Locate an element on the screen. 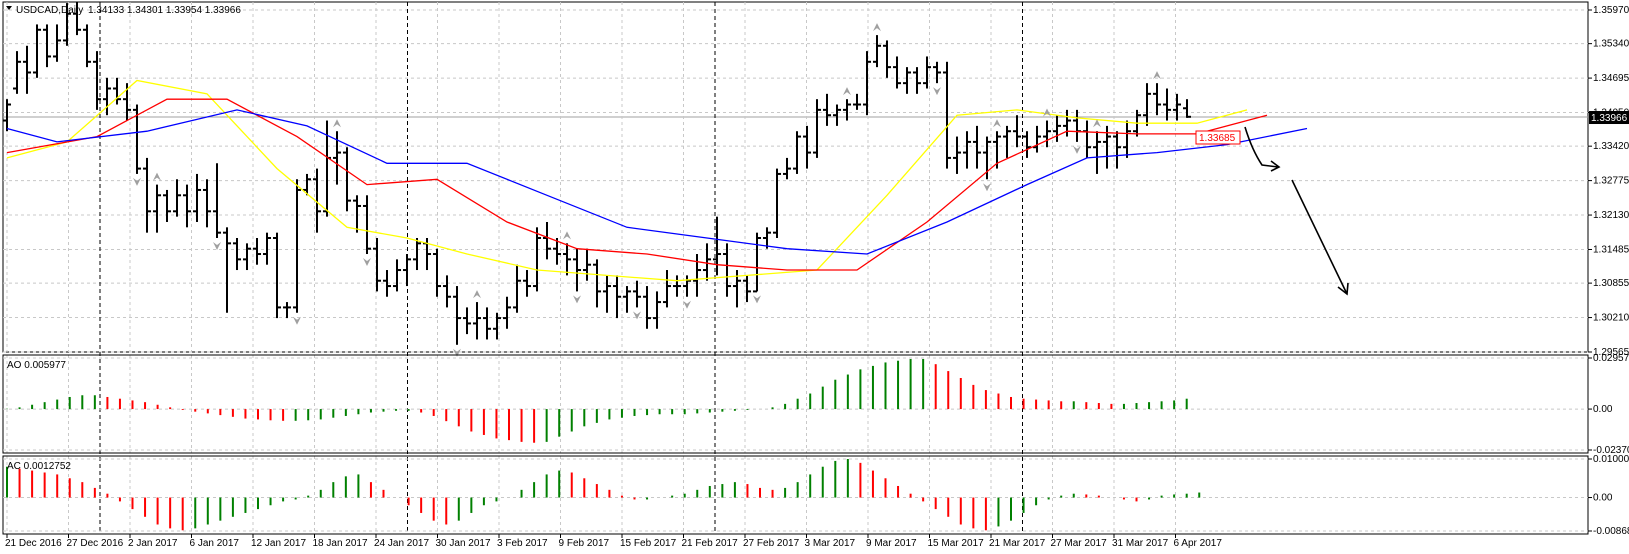  dropdown-triangle-icon is located at coordinates (9, 8).